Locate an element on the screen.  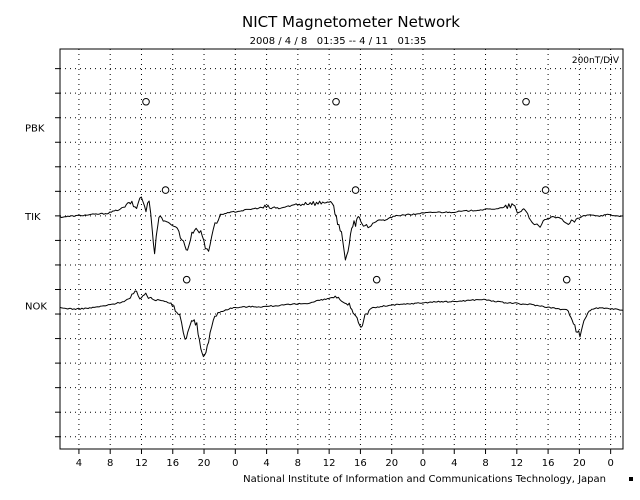
series-label: NOK is located at coordinates (36, 306).